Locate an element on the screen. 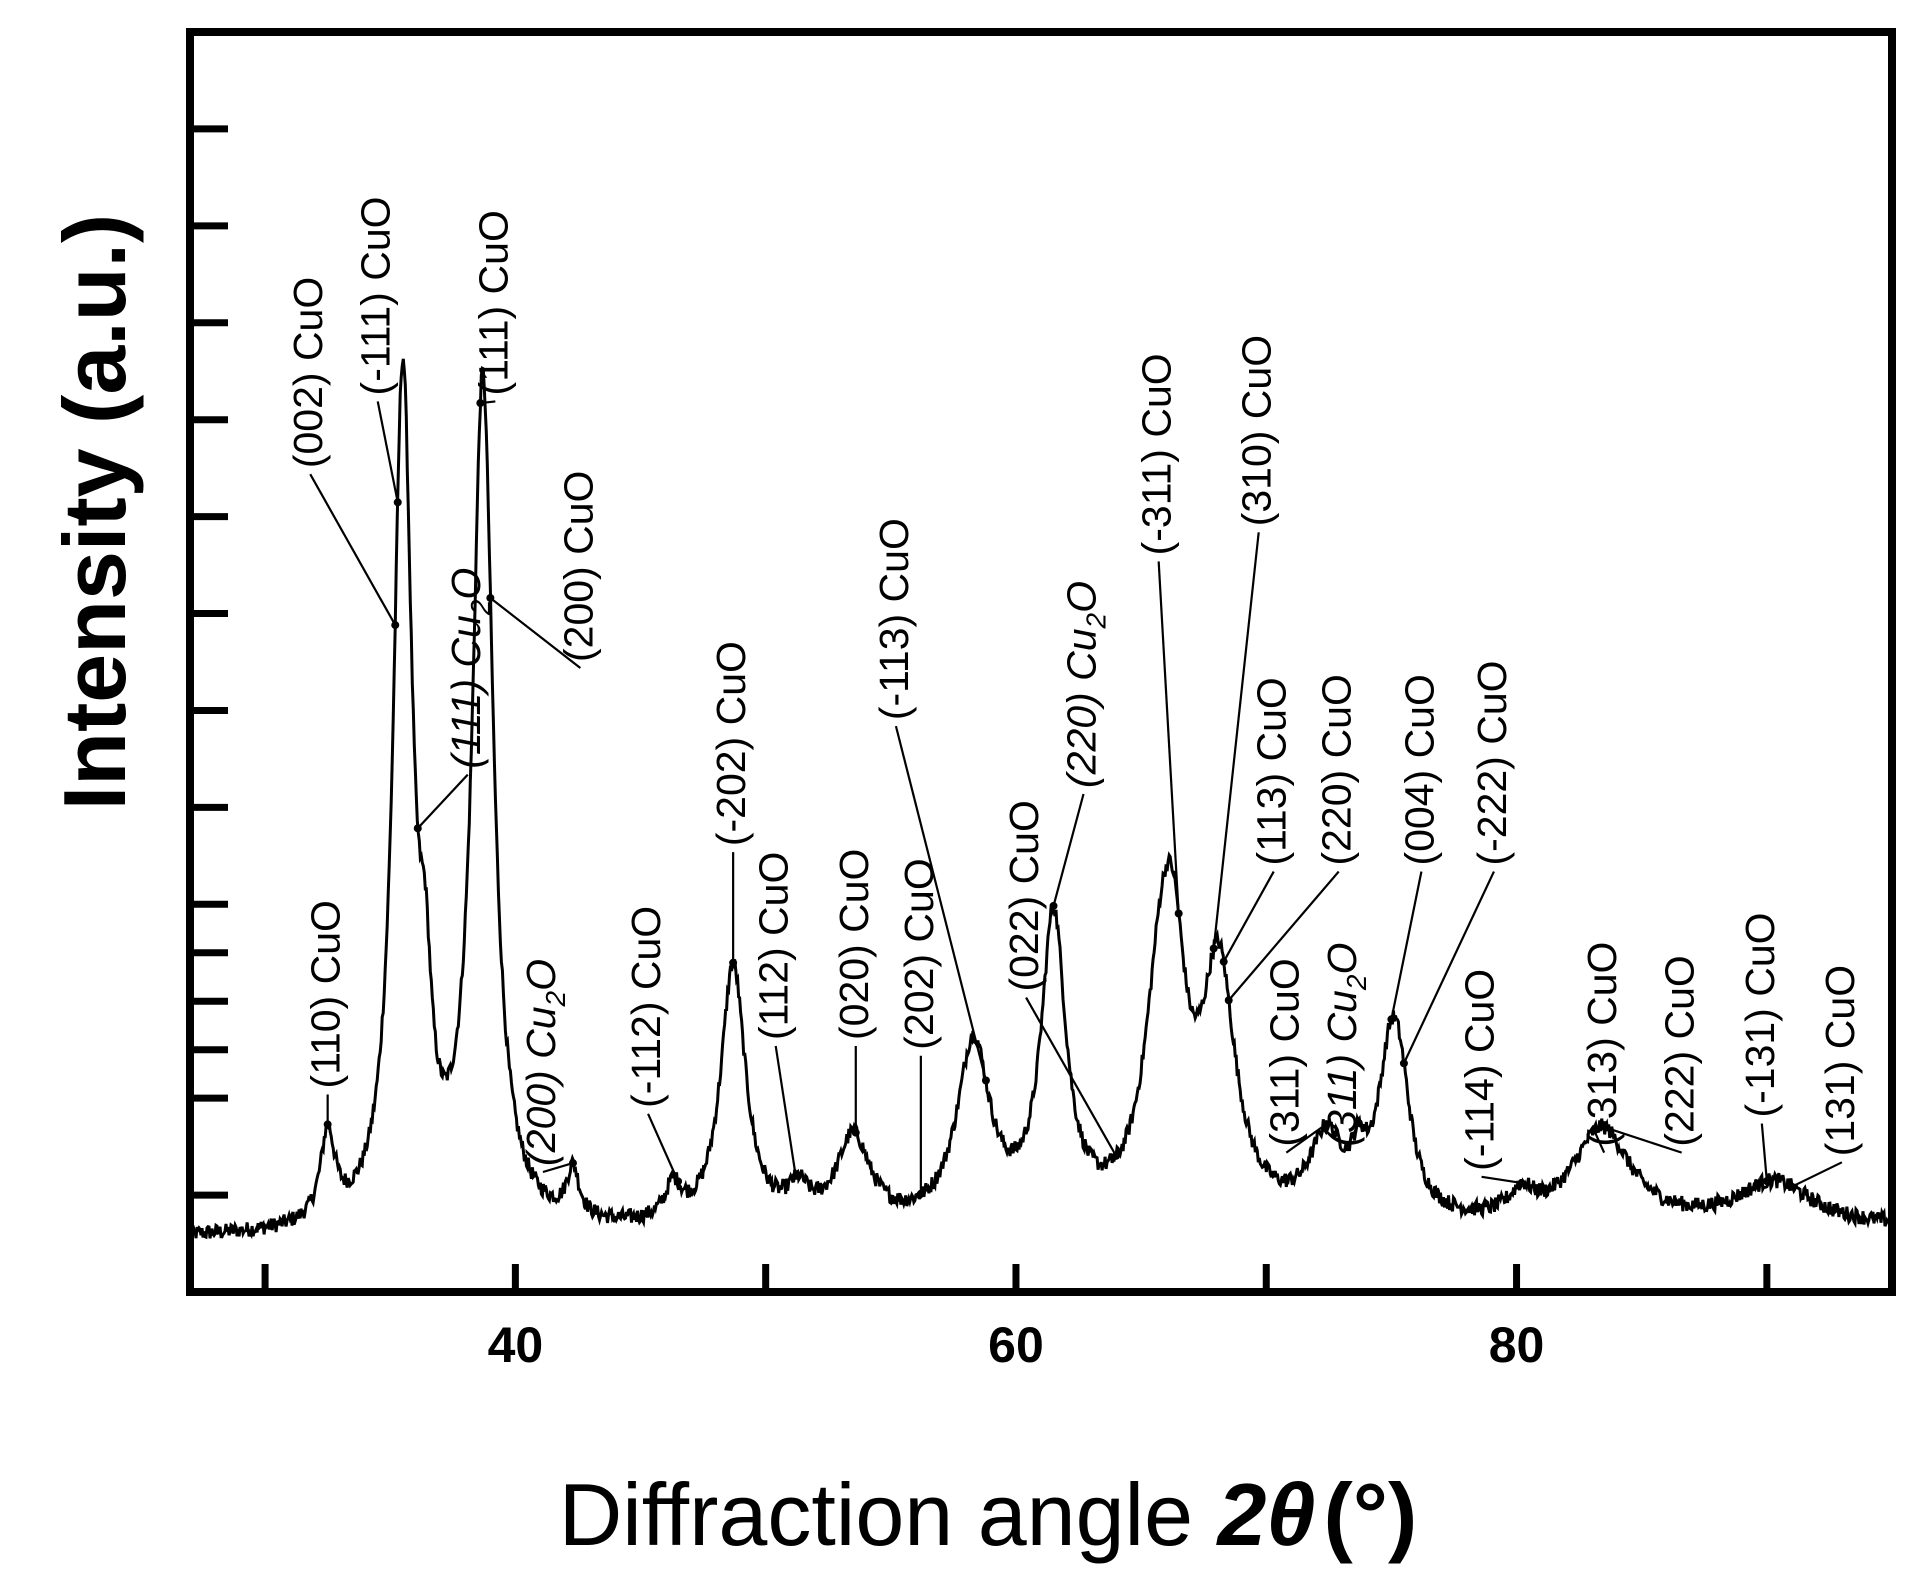 This screenshot has height=1584, width=1916. y-axis-label: Intensity (a.u.) is located at coordinates (94, 512).